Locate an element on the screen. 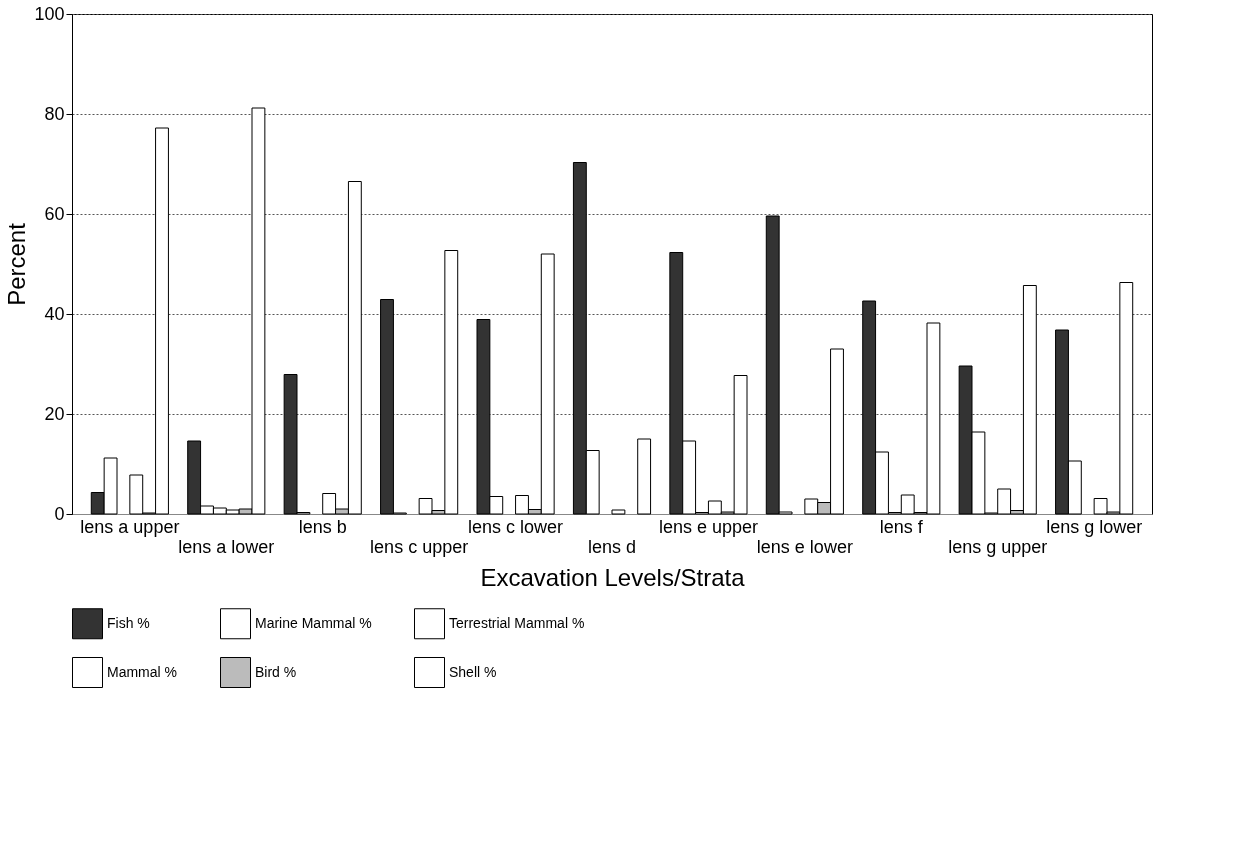 The height and width of the screenshot is (848, 1249). x-tick-label: lens g upper is located at coordinates (998, 546).